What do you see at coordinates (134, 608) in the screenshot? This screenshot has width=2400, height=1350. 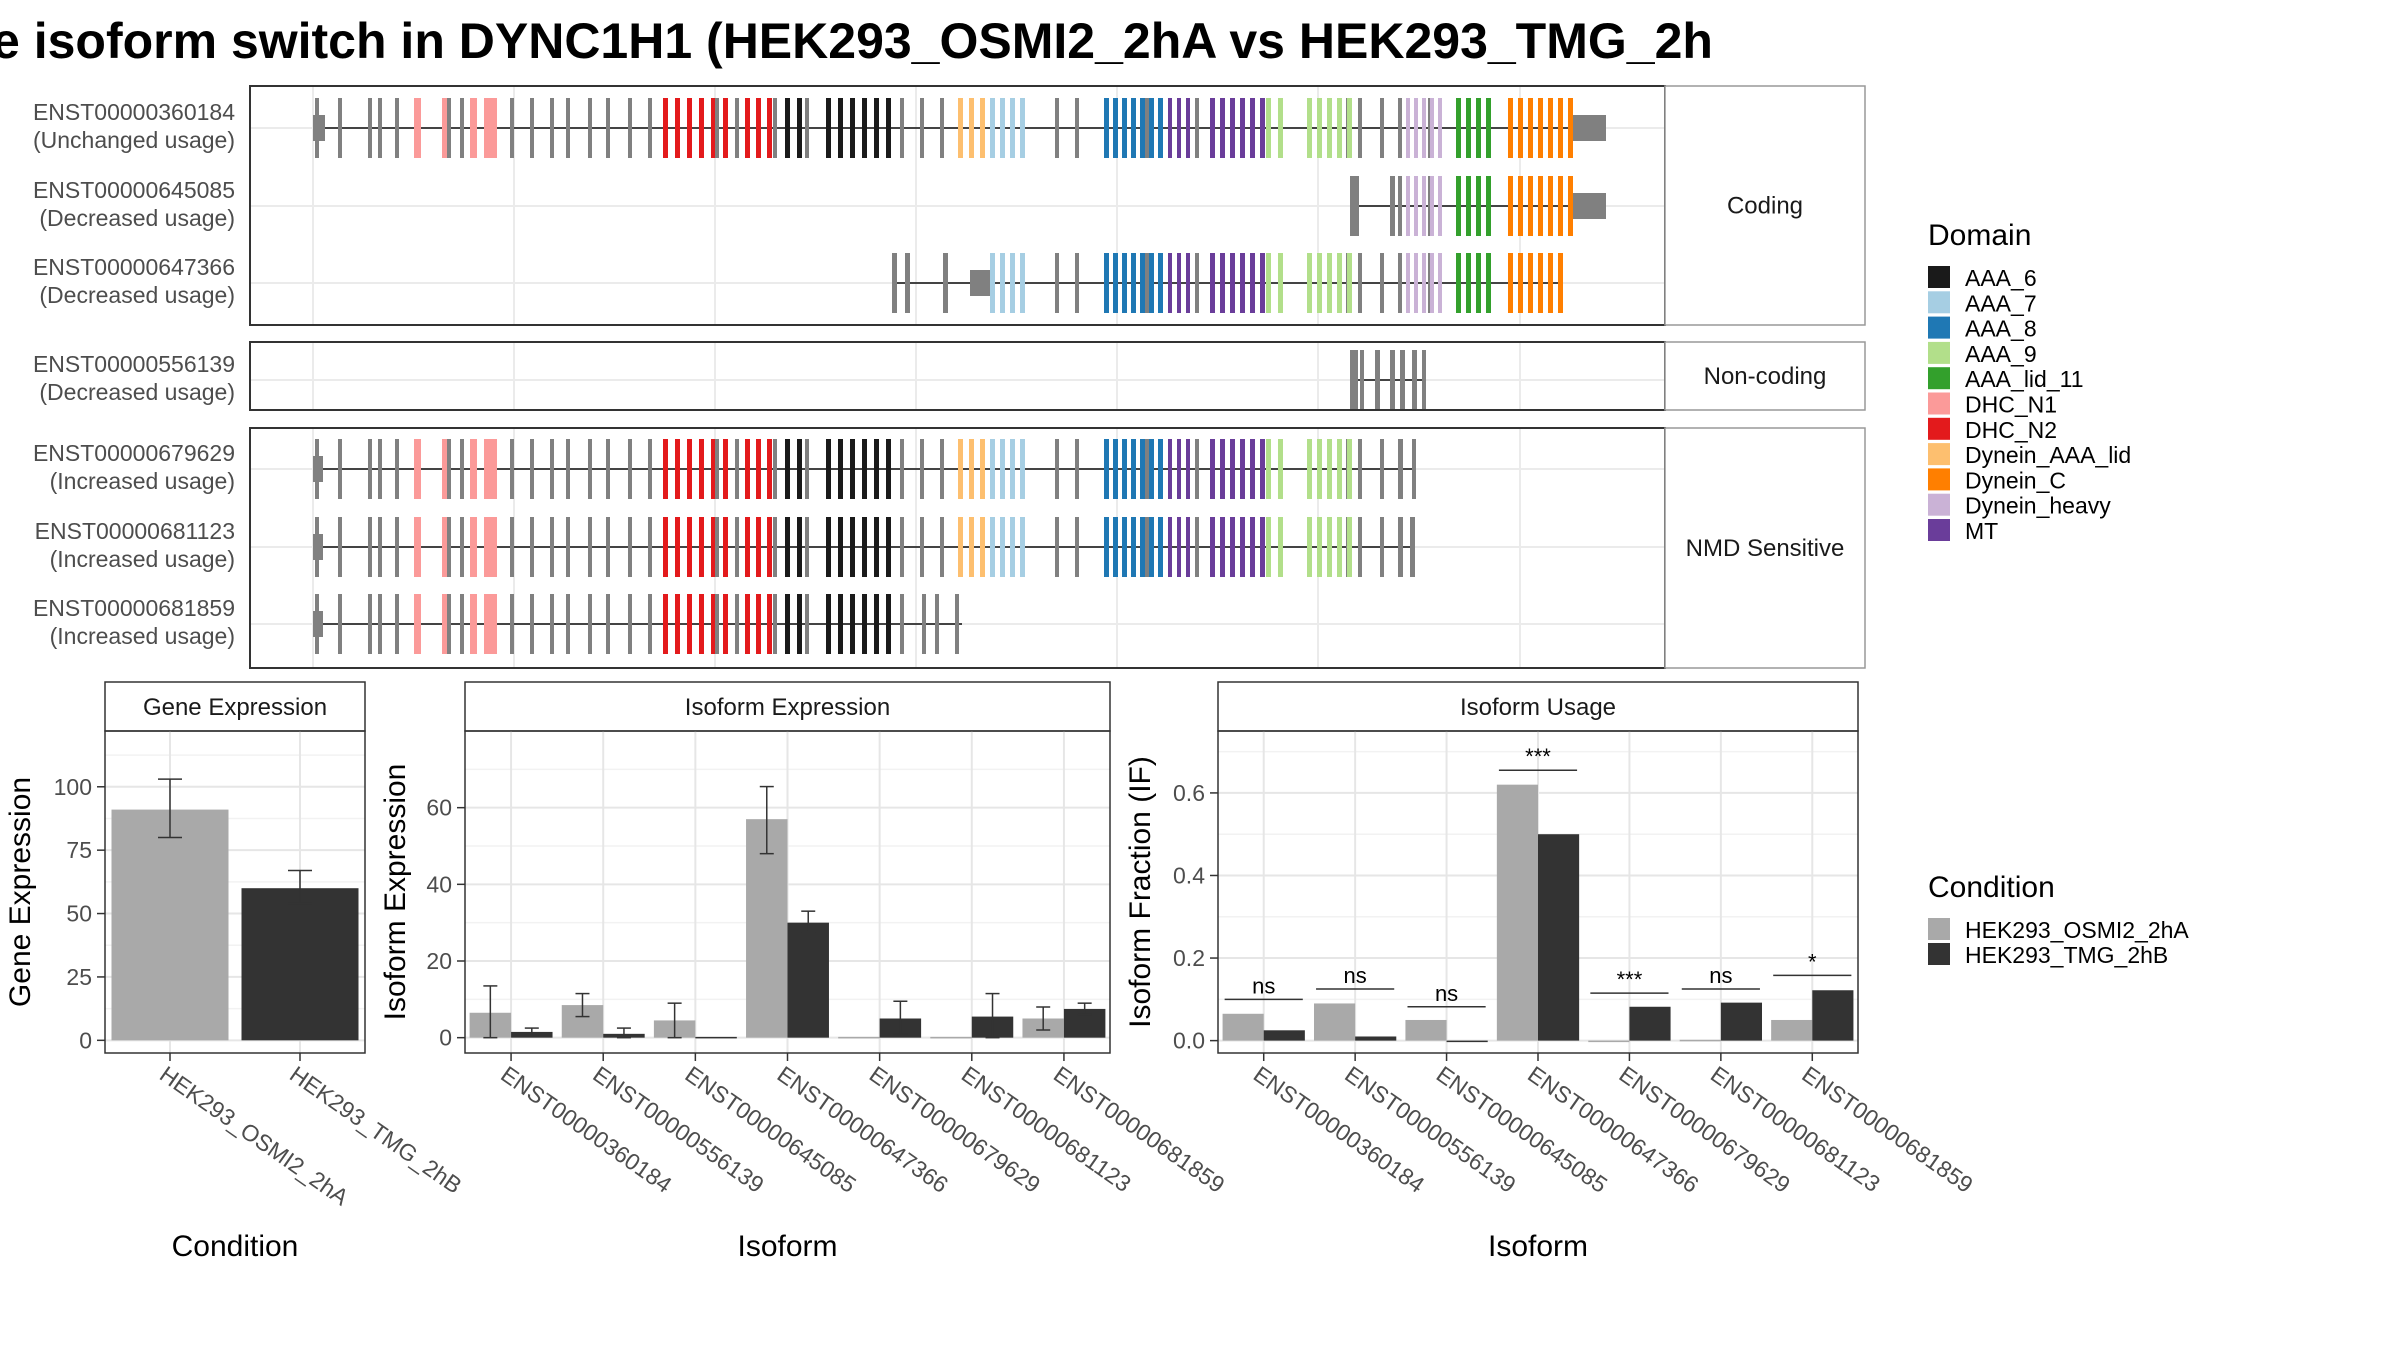 I see `transcript-id-label: ENST00000681859` at bounding box center [134, 608].